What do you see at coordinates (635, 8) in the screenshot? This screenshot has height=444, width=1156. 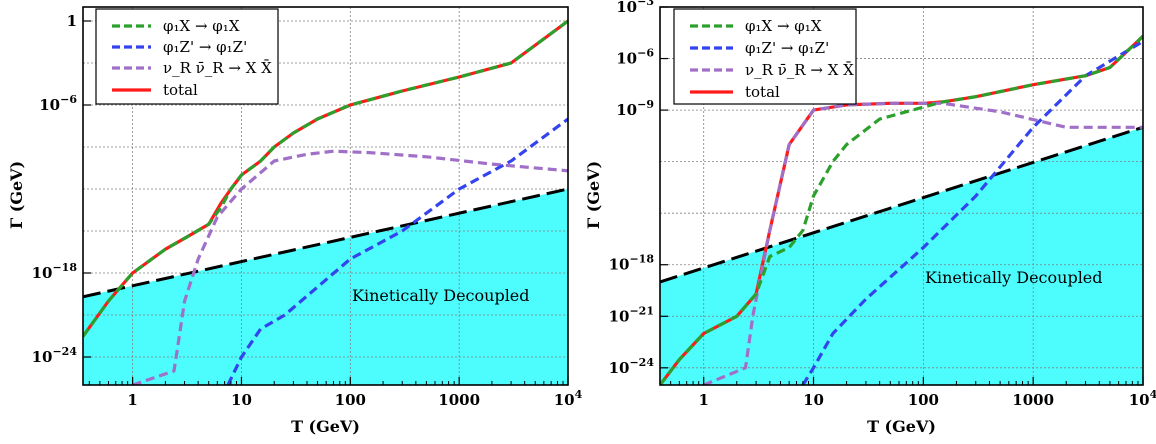 I see `y-tick-label: 10−3` at bounding box center [635, 8].